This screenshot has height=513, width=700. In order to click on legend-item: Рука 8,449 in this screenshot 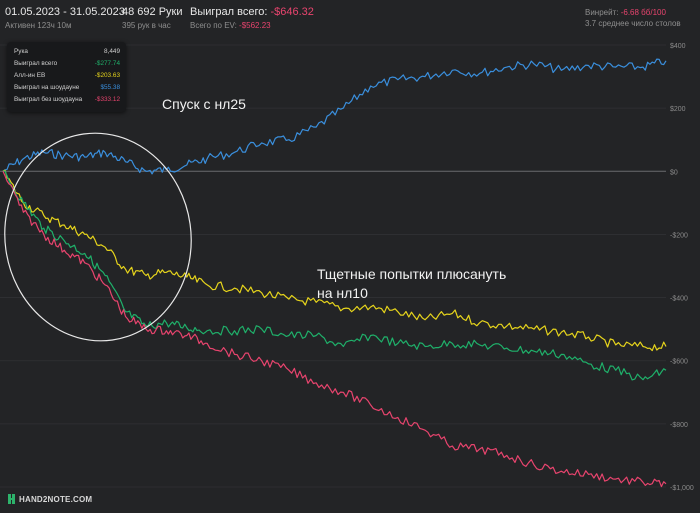, I will do `click(67, 53)`.